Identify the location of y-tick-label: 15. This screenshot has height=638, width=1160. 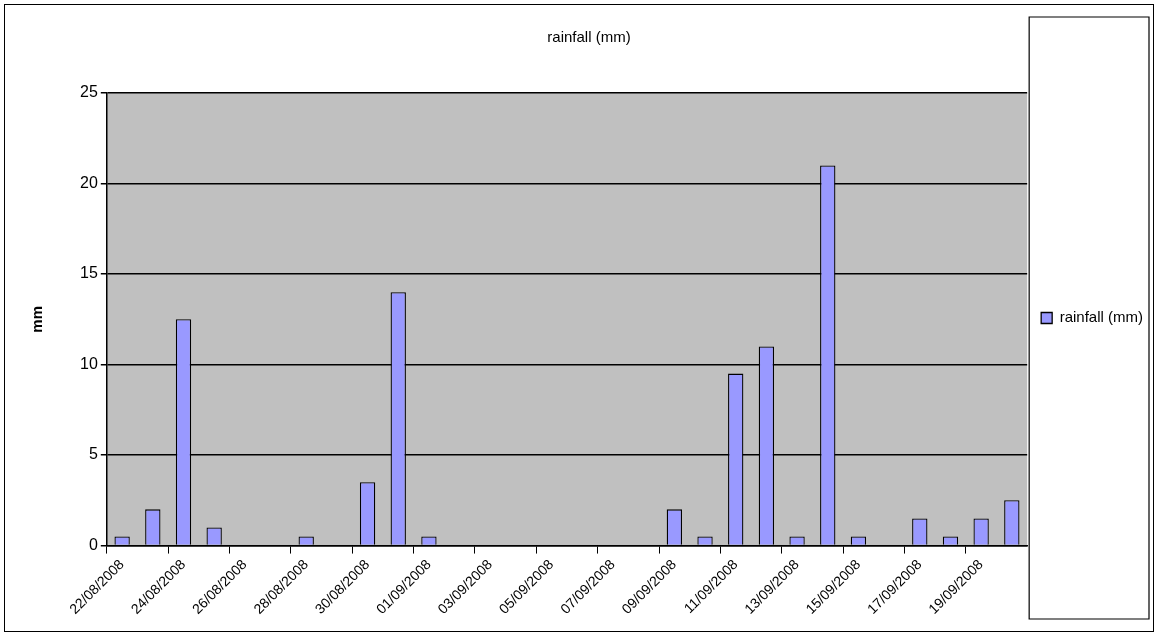
(89, 273).